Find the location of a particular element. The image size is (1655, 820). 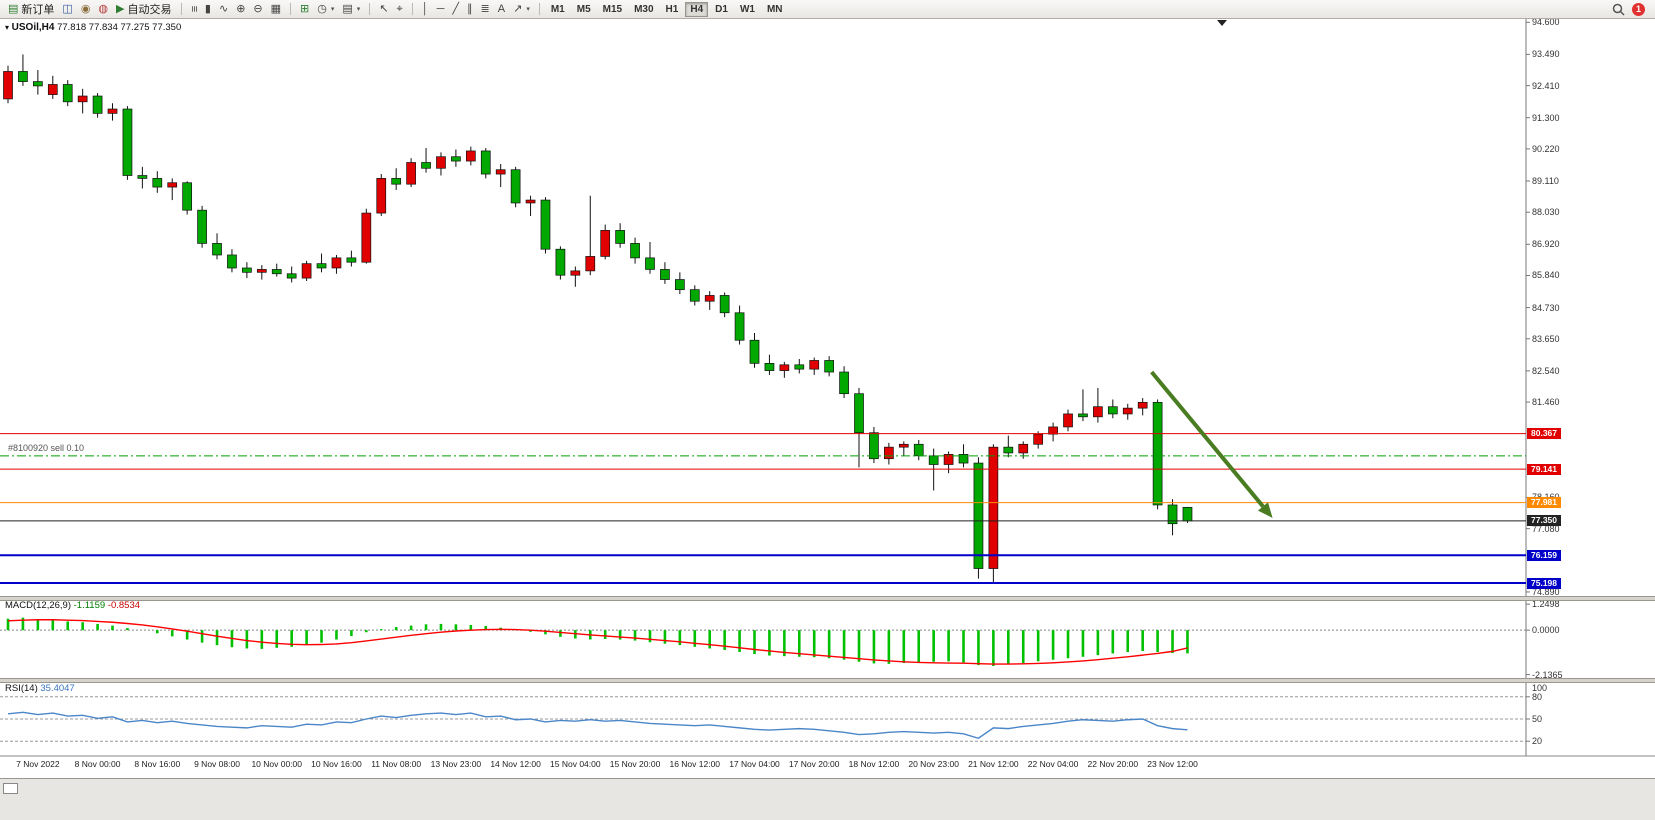

candlestick-icon: ▮ is located at coordinates (207, 9).